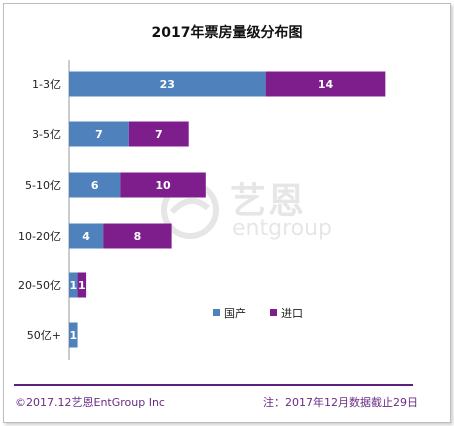 The width and height of the screenshot is (454, 426). What do you see at coordinates (46, 134) in the screenshot?
I see `category-label: 3-5亿` at bounding box center [46, 134].